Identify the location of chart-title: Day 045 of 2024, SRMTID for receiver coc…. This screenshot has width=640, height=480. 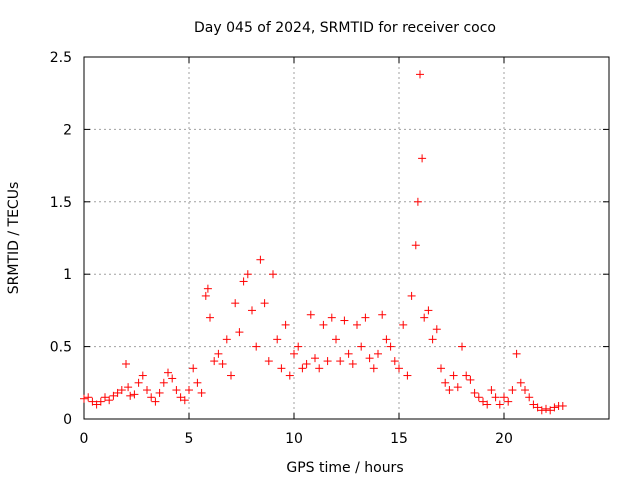
(345, 28).